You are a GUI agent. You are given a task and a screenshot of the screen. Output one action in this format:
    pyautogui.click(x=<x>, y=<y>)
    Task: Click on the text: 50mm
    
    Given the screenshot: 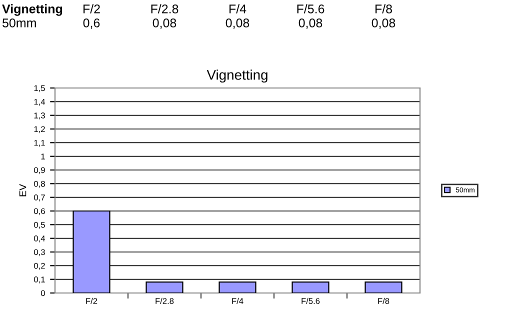 What is the action you would take?
    pyautogui.click(x=19, y=23)
    